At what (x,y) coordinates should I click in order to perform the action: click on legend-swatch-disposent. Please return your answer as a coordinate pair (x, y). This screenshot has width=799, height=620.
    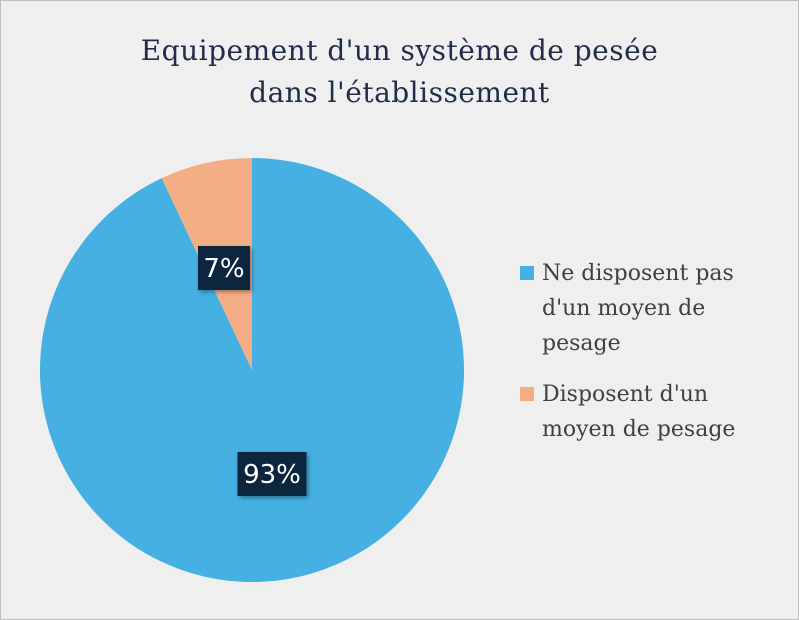
    Looking at the image, I should click on (527, 394).